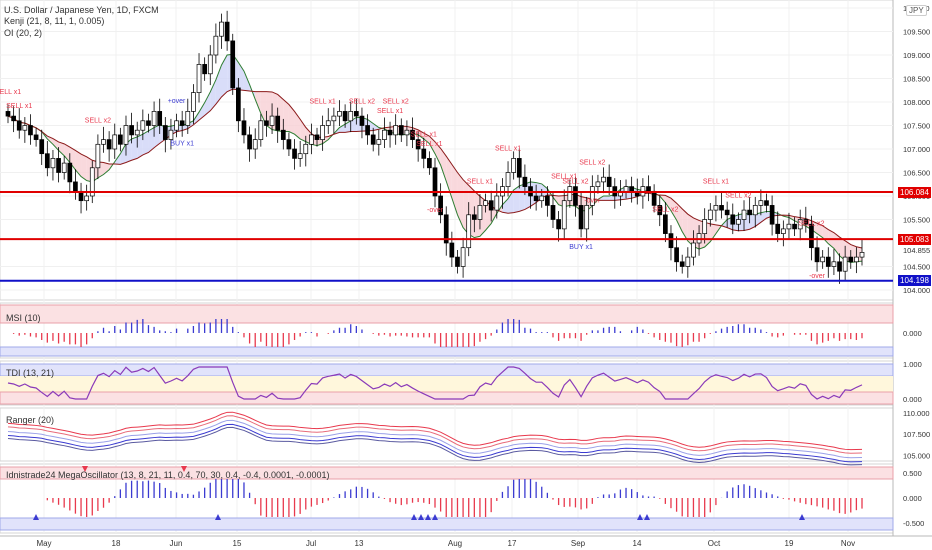  Describe the element at coordinates (23, 318) in the screenshot. I see `msi-pane-label: MSI (10)` at that location.